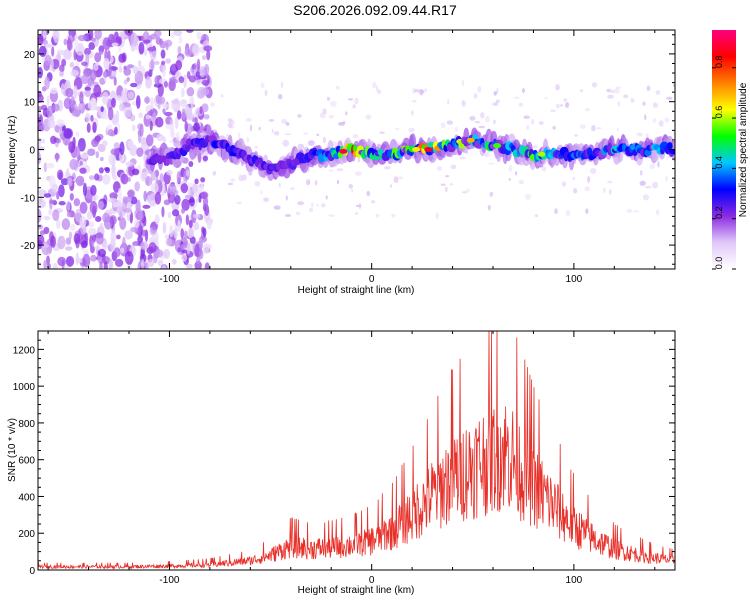 This screenshot has height=600, width=750. Describe the element at coordinates (719, 61) in the screenshot. I see `colorbar-tick-label: 0.8` at that location.